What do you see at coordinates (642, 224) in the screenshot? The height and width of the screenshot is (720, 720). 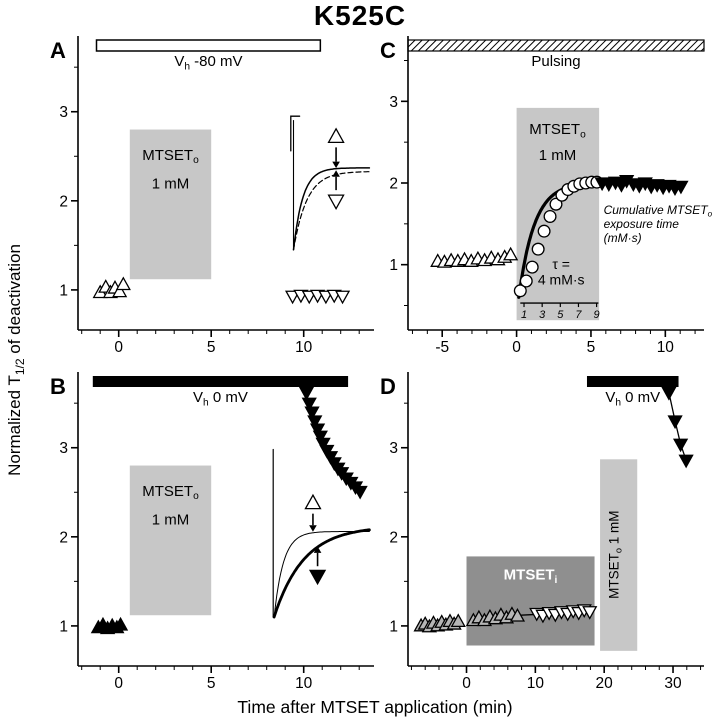 I see `svg-text: exposure time` at bounding box center [642, 224].